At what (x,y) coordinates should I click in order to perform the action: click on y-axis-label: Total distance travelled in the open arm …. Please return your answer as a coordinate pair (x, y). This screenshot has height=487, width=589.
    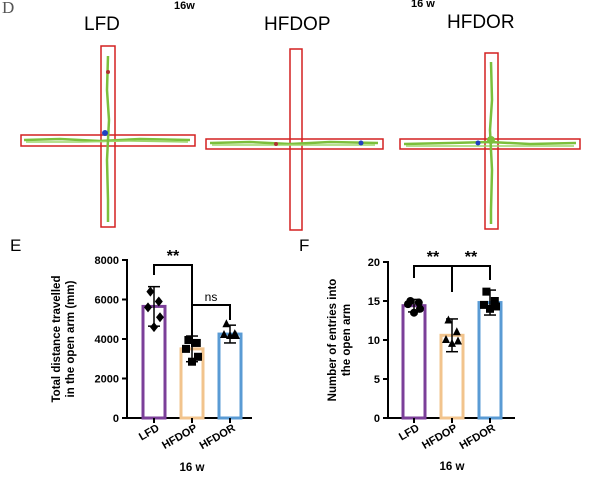
    Looking at the image, I should click on (64, 339).